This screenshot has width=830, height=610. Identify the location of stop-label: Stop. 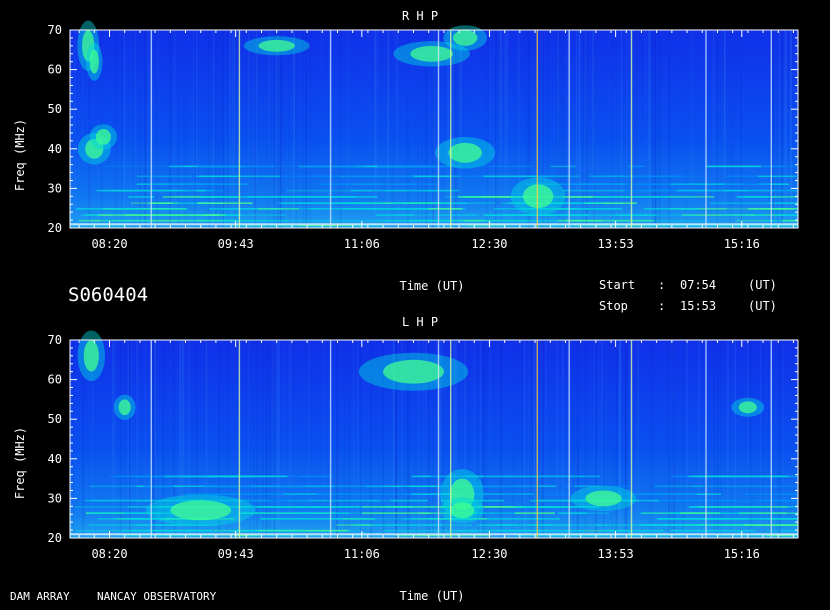
(613, 306).